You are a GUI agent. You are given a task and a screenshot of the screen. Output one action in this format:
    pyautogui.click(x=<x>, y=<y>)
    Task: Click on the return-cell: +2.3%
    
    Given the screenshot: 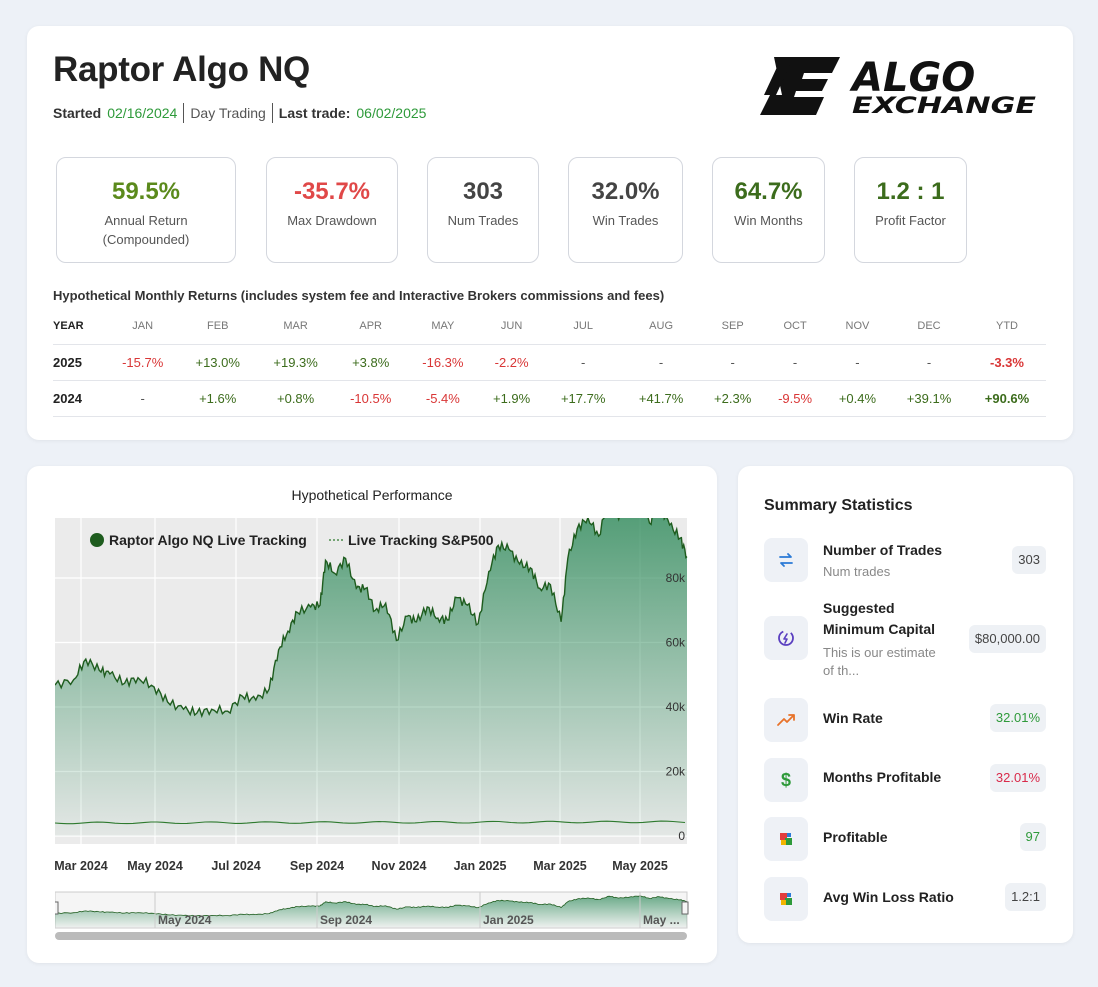 What is the action you would take?
    pyautogui.click(x=733, y=398)
    